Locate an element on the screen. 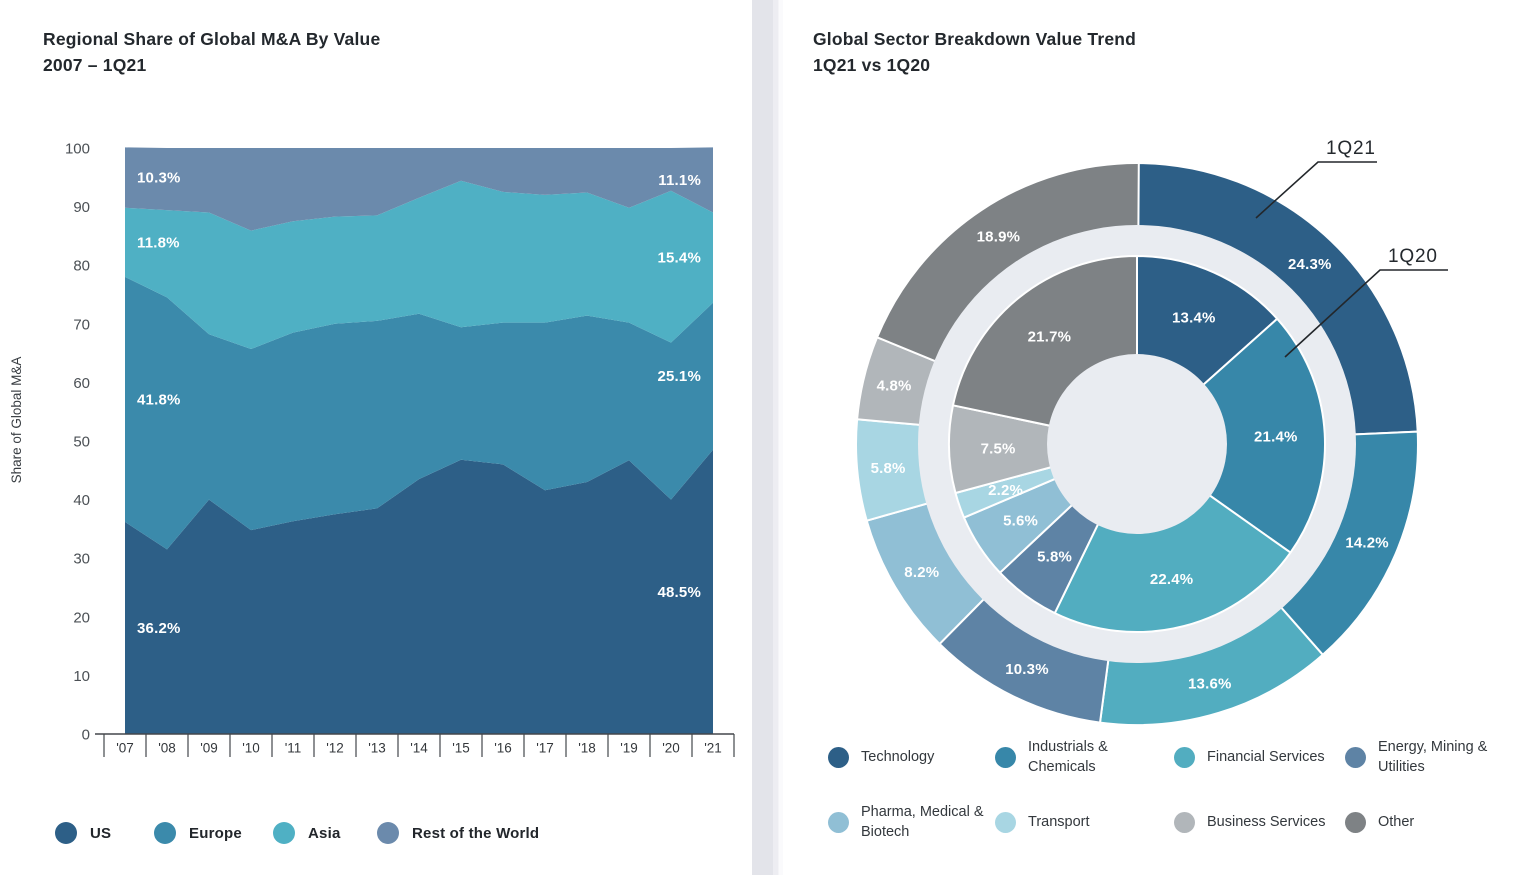 The image size is (1525, 875). legend-item-europe: Europe is located at coordinates (198, 833).